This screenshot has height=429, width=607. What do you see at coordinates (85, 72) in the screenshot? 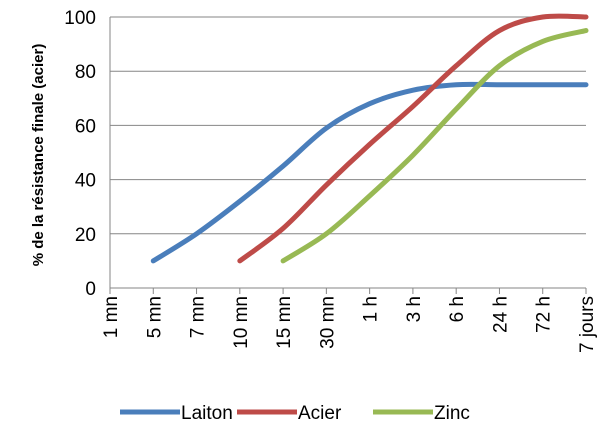
I see `y-tick-label: 80` at bounding box center [85, 72].